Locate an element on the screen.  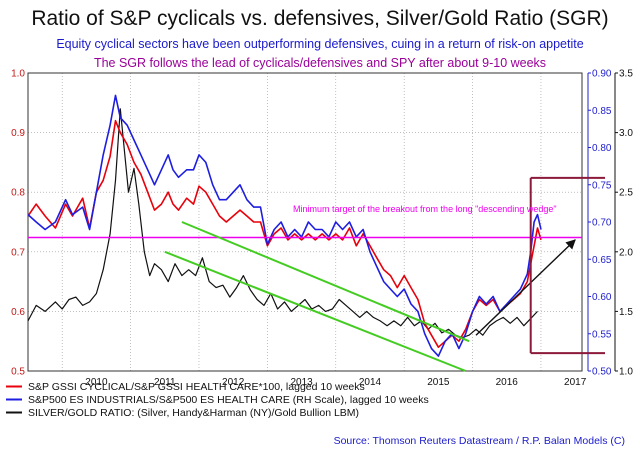
right-axis-2-label: 1.0 is located at coordinates (626, 372).